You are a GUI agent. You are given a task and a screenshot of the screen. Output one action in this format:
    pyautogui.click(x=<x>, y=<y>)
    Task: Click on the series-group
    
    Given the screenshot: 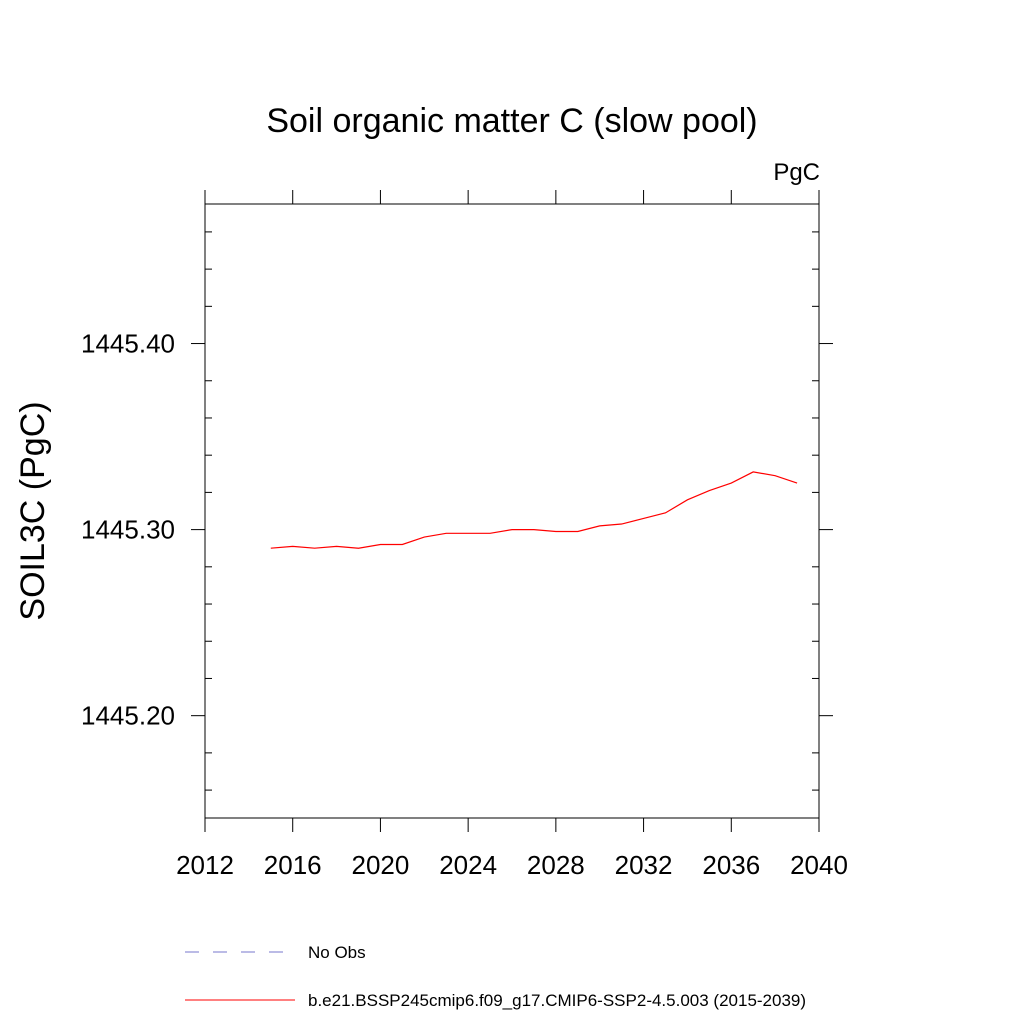 What is the action you would take?
    pyautogui.click(x=534, y=510)
    